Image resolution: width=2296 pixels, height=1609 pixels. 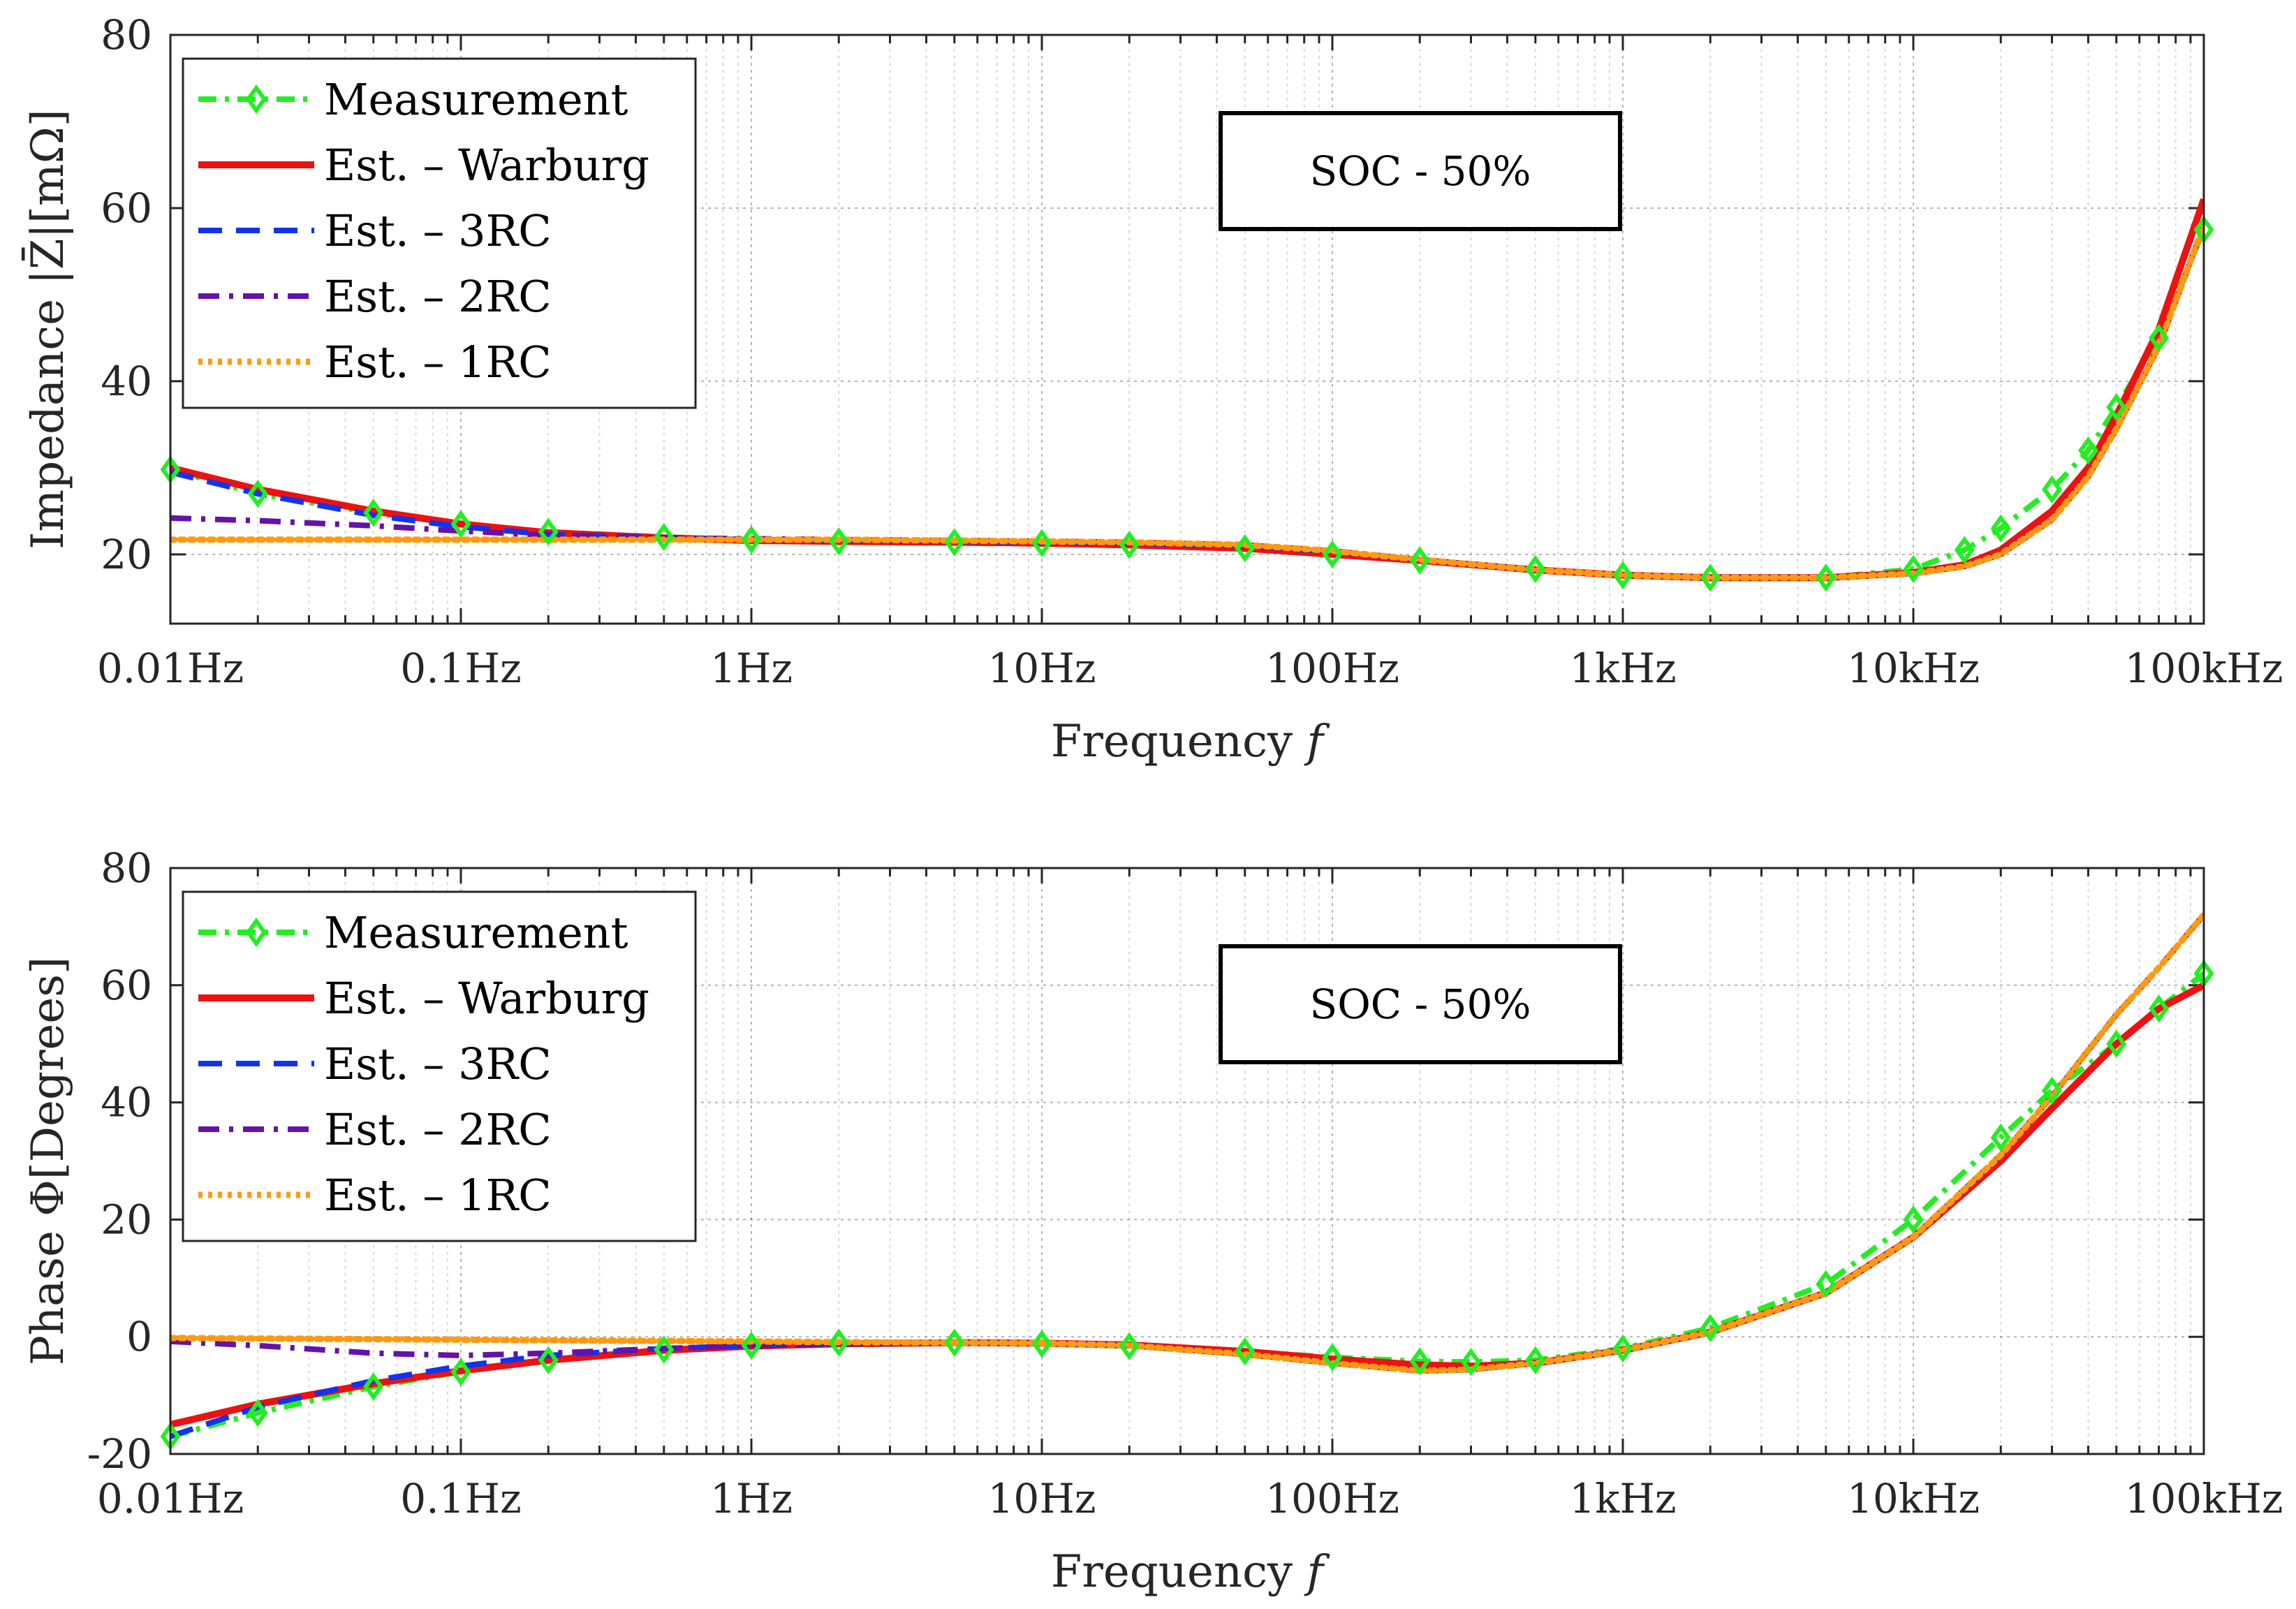 I want to click on x-tick-label: 10kHz, so click(x=1914, y=668).